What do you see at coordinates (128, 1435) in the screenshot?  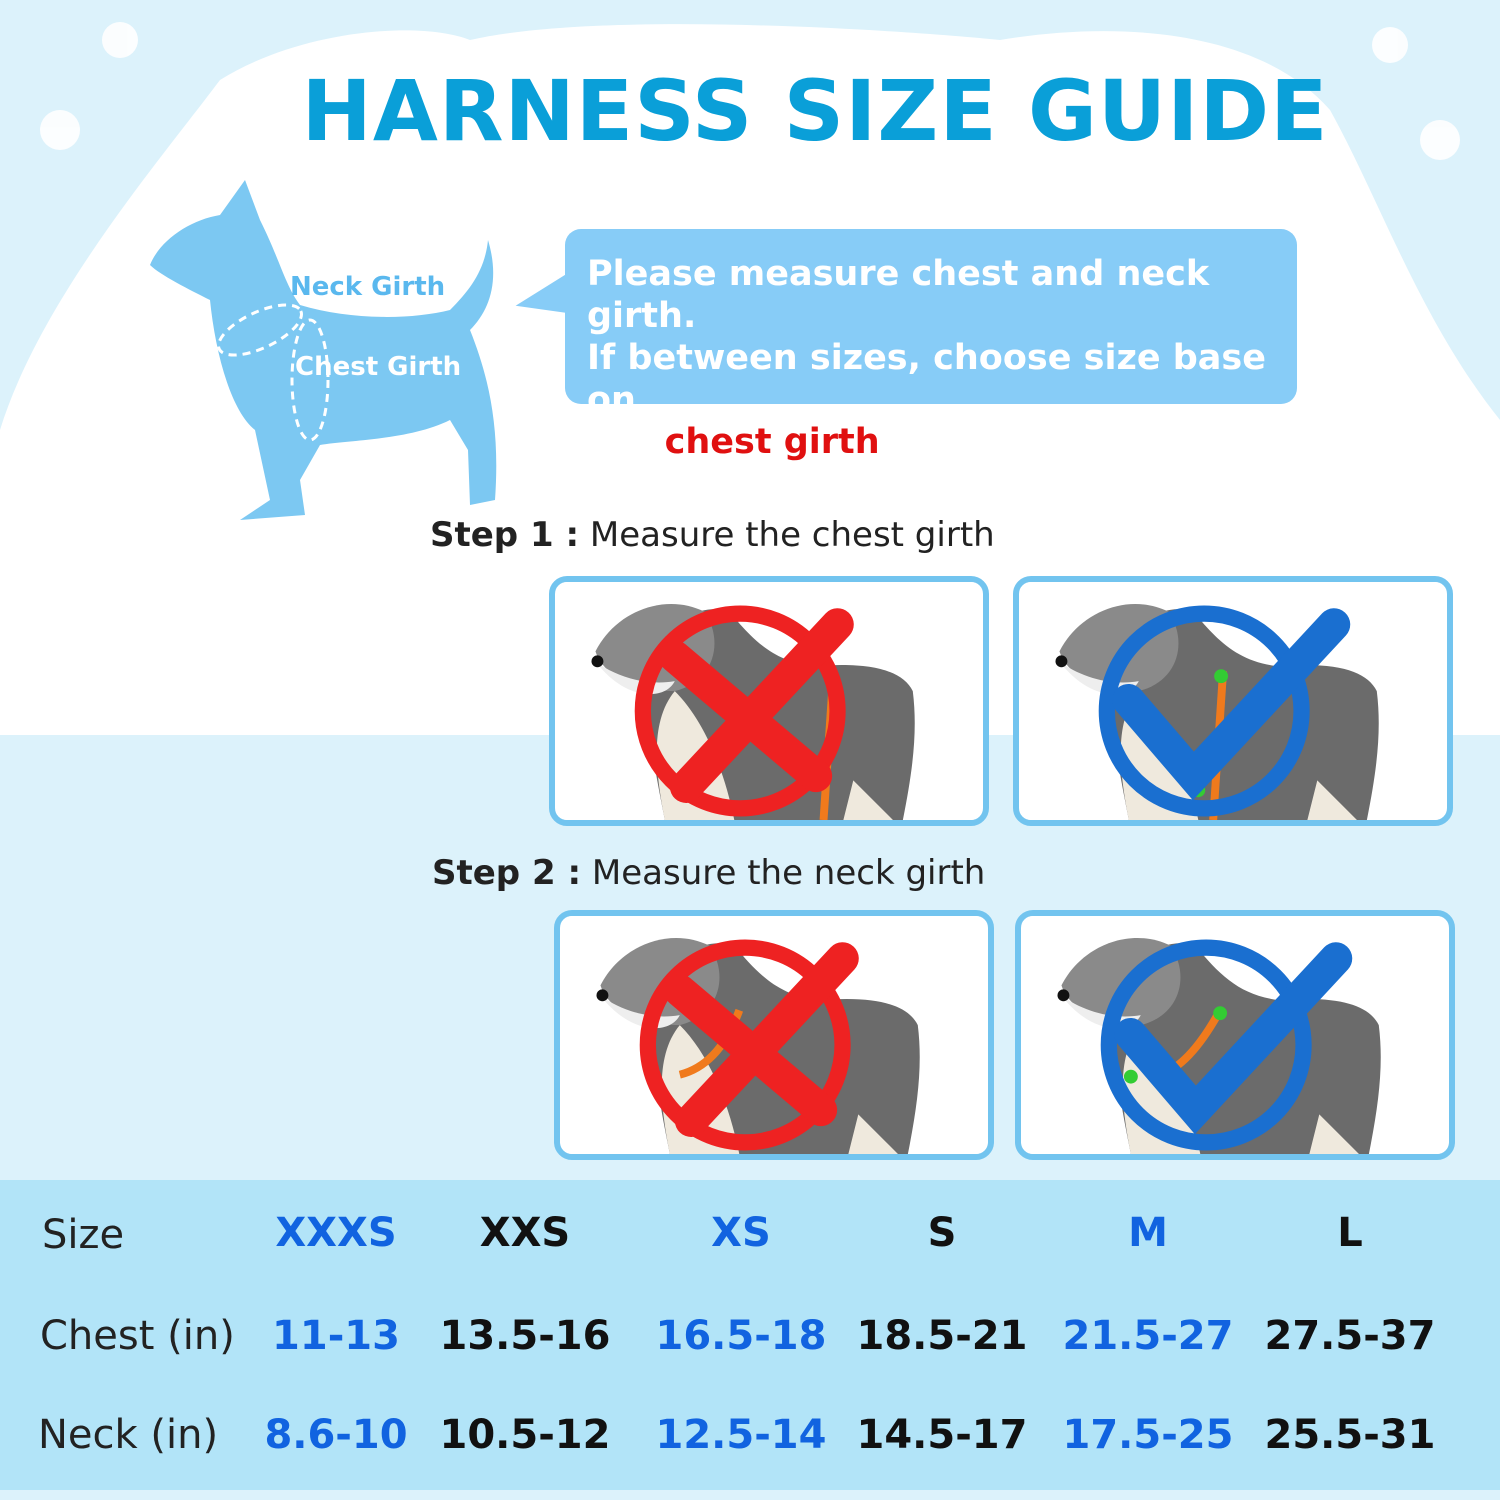 I see `row-label-neck: Neck (in)` at bounding box center [128, 1435].